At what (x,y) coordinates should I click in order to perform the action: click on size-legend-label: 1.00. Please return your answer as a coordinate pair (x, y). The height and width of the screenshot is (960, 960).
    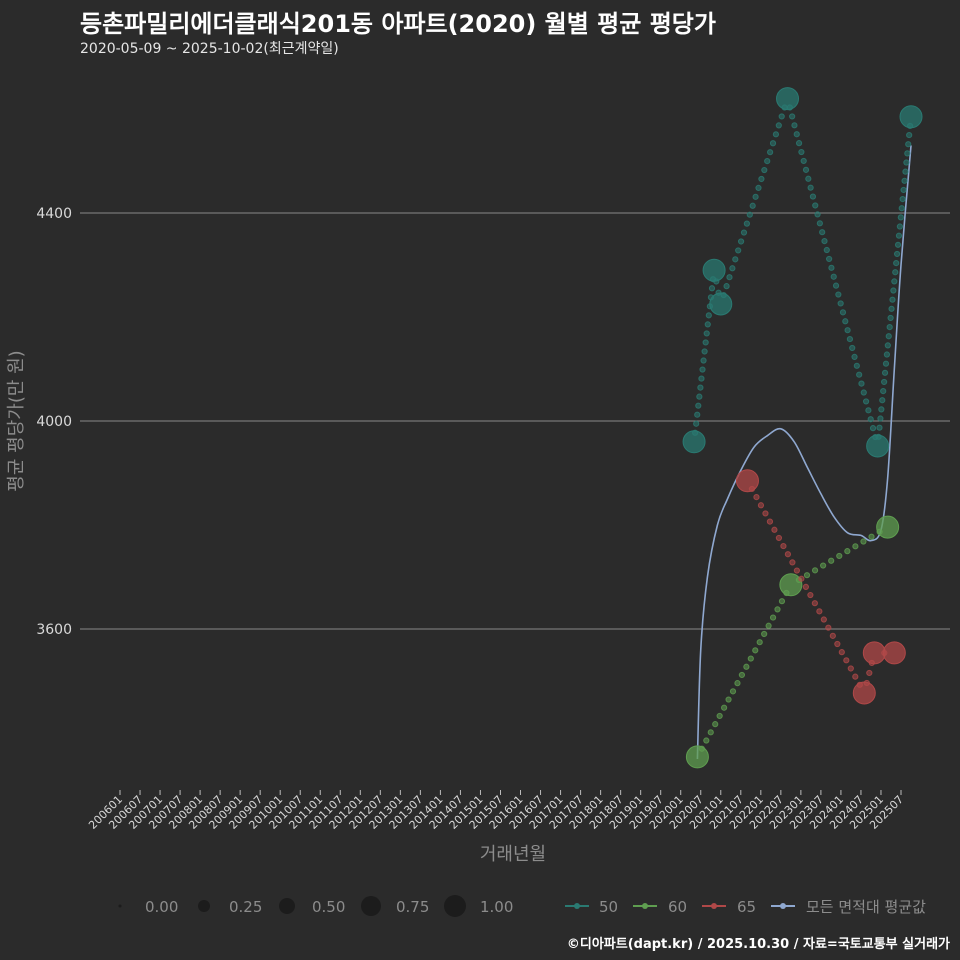
    Looking at the image, I should click on (496, 907).